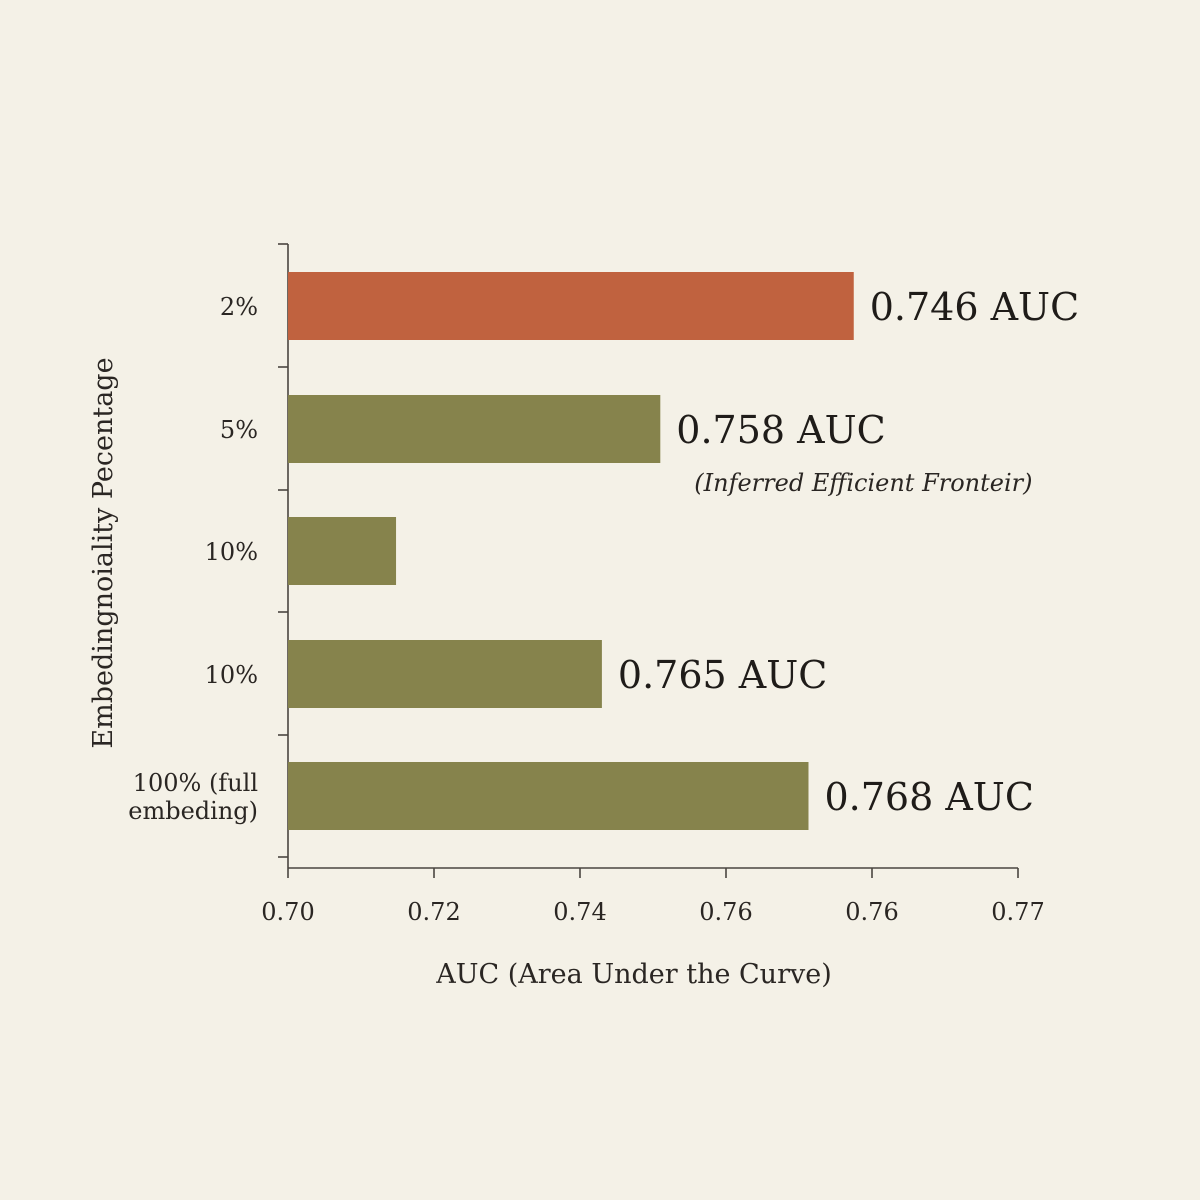 This screenshot has width=1200, height=1200. I want to click on y-axis-ticks, so click(283, 550).